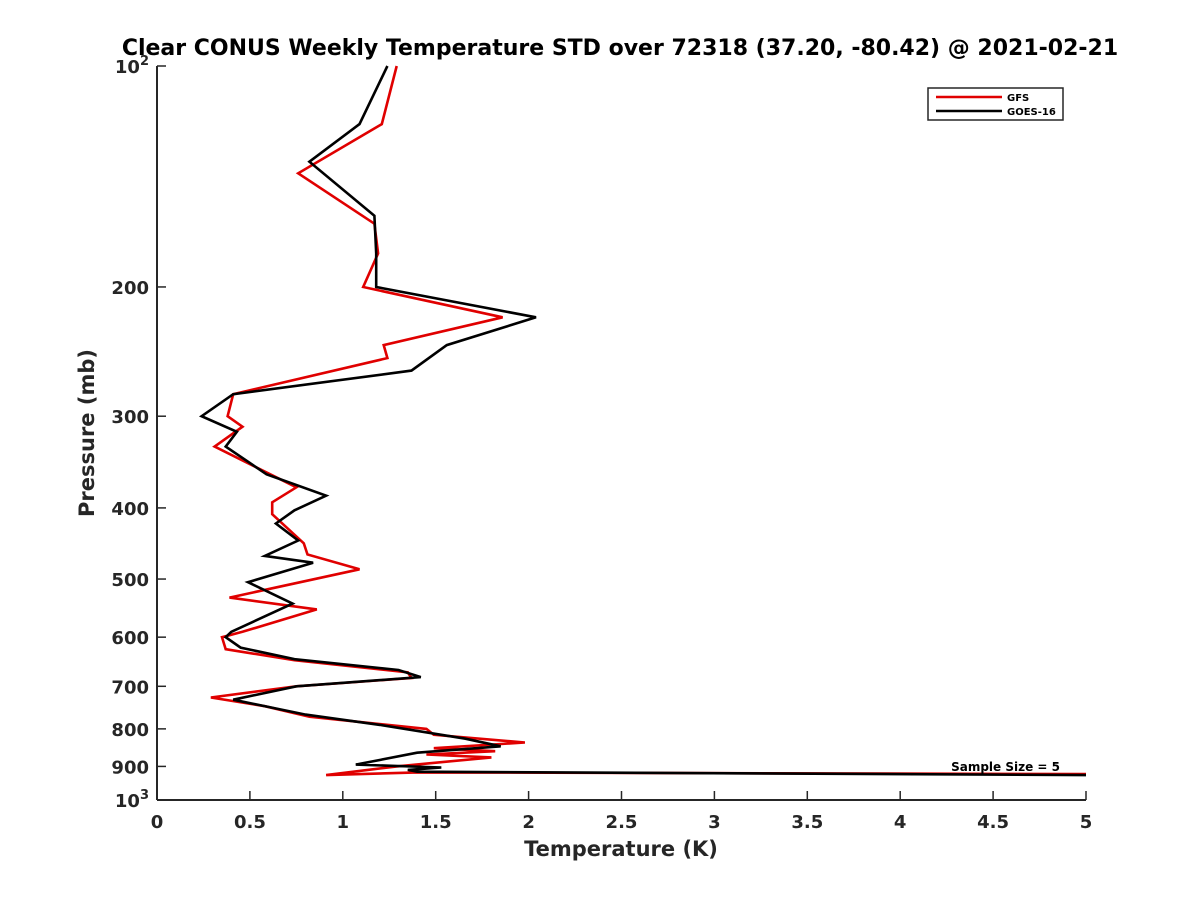 Image resolution: width=1200 pixels, height=900 pixels. I want to click on y-tick-label: 300, so click(130, 417).